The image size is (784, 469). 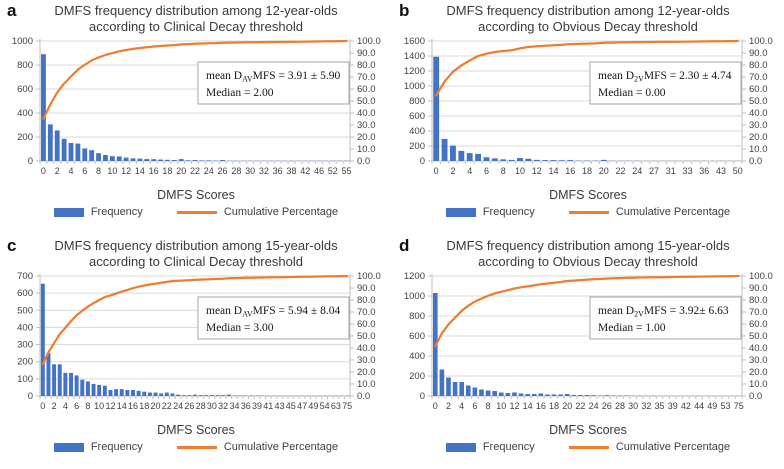 I want to click on svg-text: 0.0, so click(x=363, y=161).